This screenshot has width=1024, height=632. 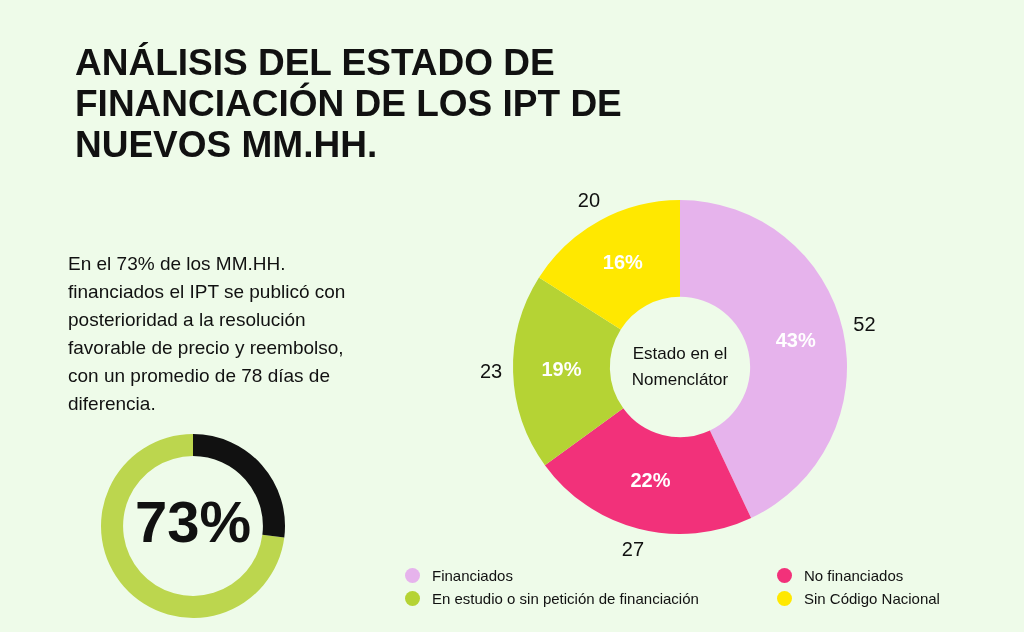 I want to click on text: 23, so click(x=491, y=371).